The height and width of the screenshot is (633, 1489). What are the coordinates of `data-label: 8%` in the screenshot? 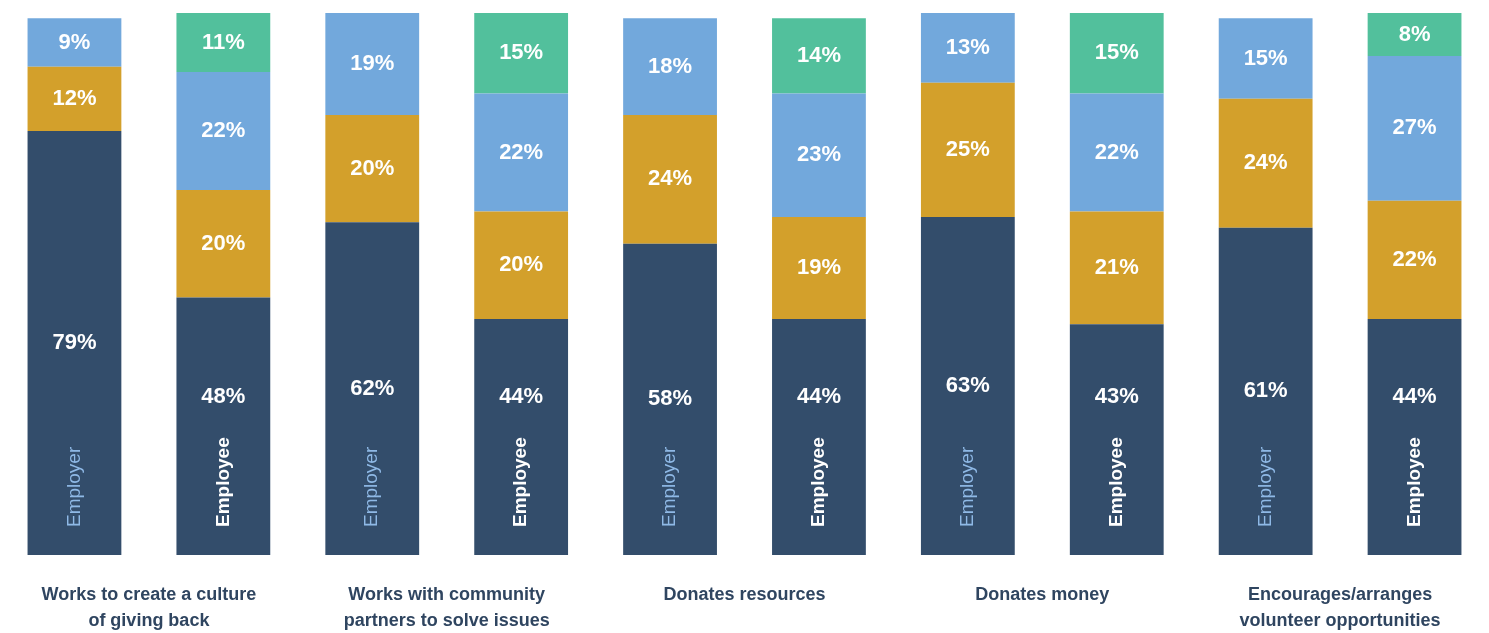 It's located at (1414, 33).